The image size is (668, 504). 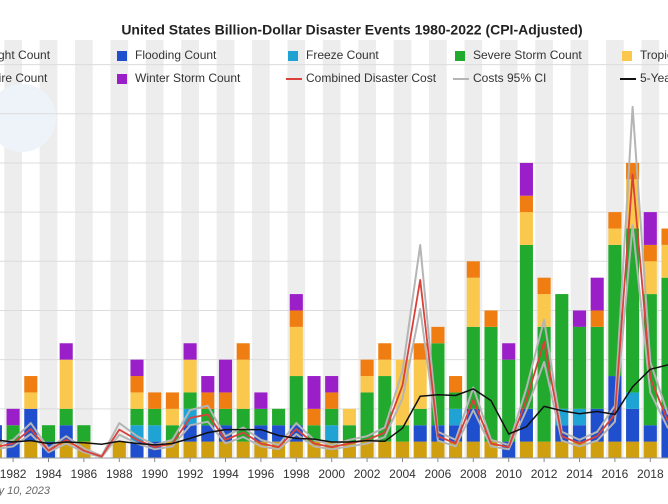 I want to click on x-tick-label: 1988, so click(x=119, y=474).